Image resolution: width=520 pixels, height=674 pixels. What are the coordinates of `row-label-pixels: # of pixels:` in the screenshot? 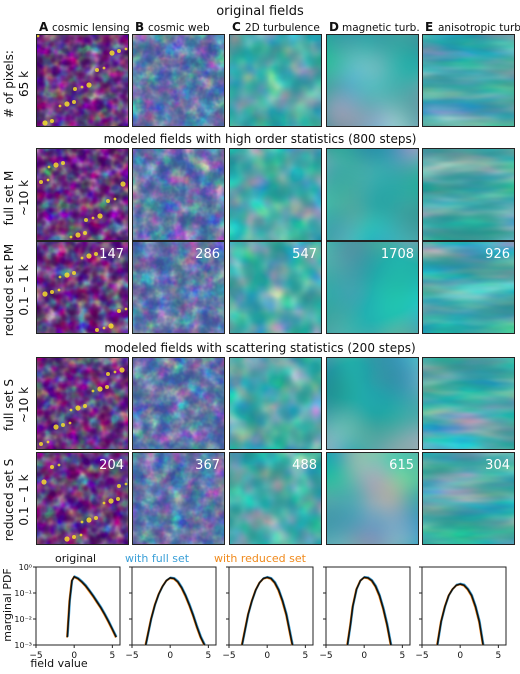 It's located at (9, 84).